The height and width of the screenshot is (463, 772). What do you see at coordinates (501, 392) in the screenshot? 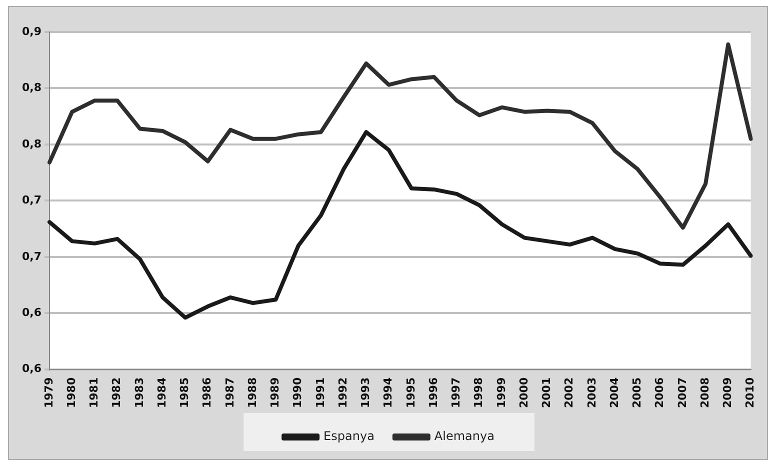
I see `x-tick-label: 1999` at bounding box center [501, 392].